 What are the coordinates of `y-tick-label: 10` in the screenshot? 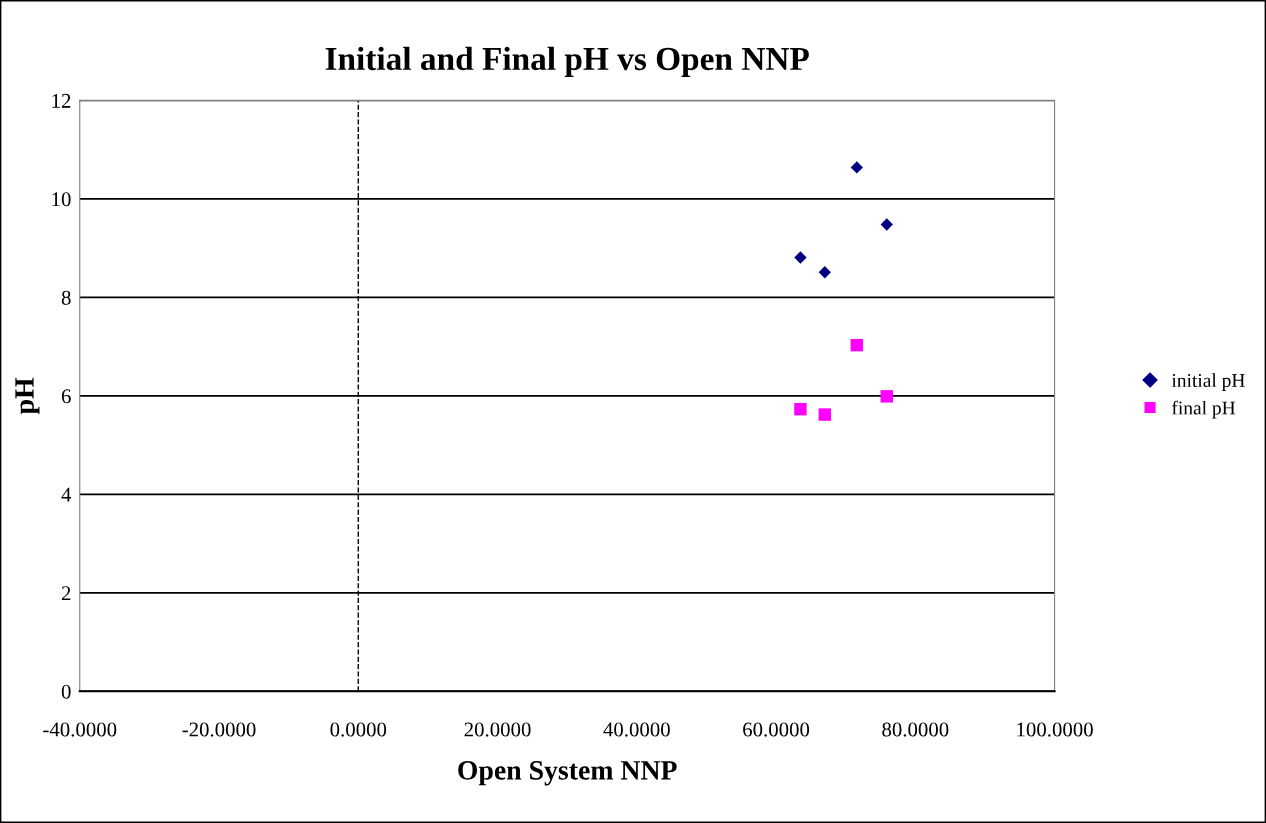 It's located at (61, 199).